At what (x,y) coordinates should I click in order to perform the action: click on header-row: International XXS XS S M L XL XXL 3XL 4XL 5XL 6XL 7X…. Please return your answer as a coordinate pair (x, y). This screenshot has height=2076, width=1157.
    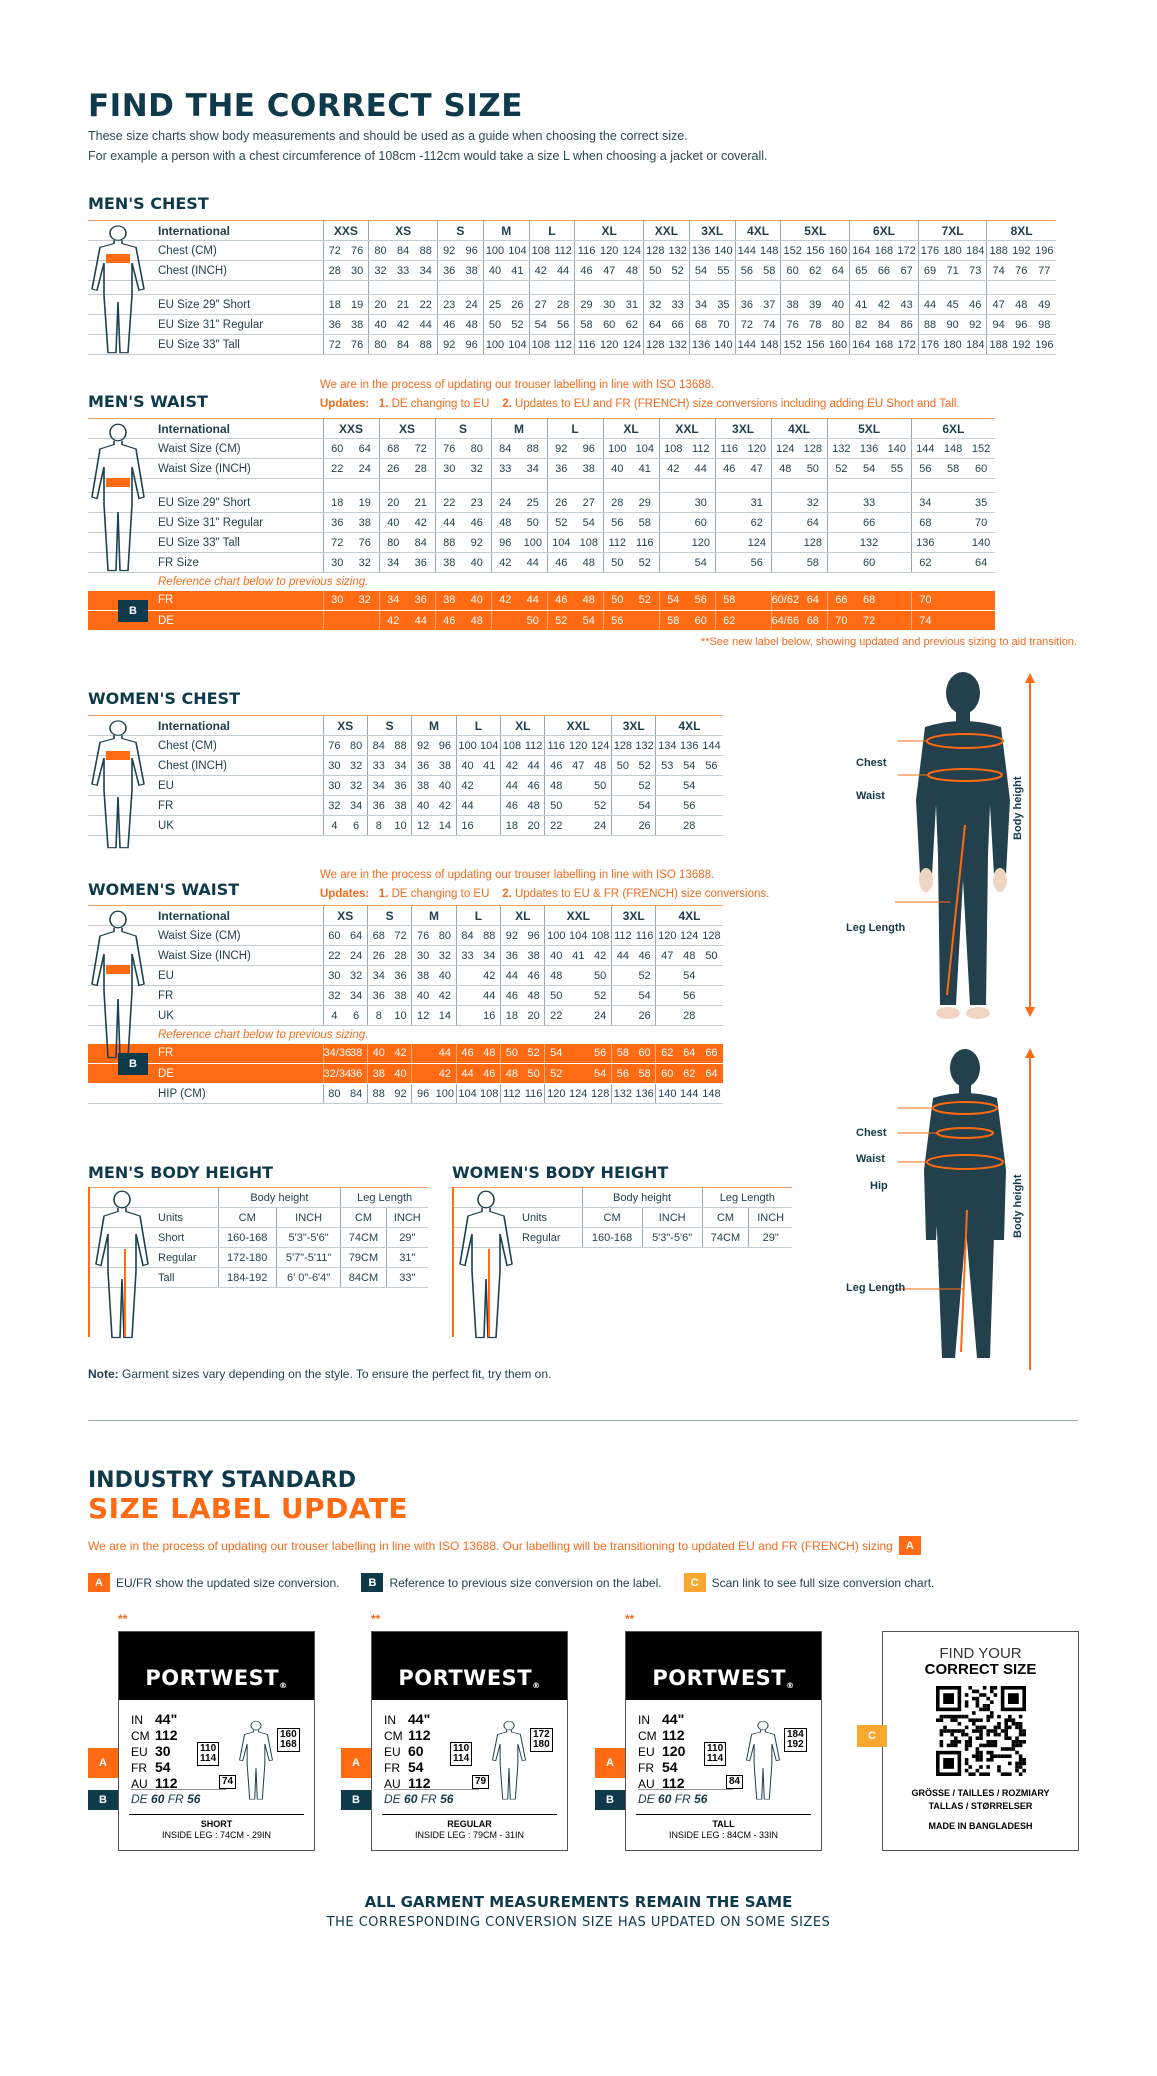
    Looking at the image, I should click on (572, 230).